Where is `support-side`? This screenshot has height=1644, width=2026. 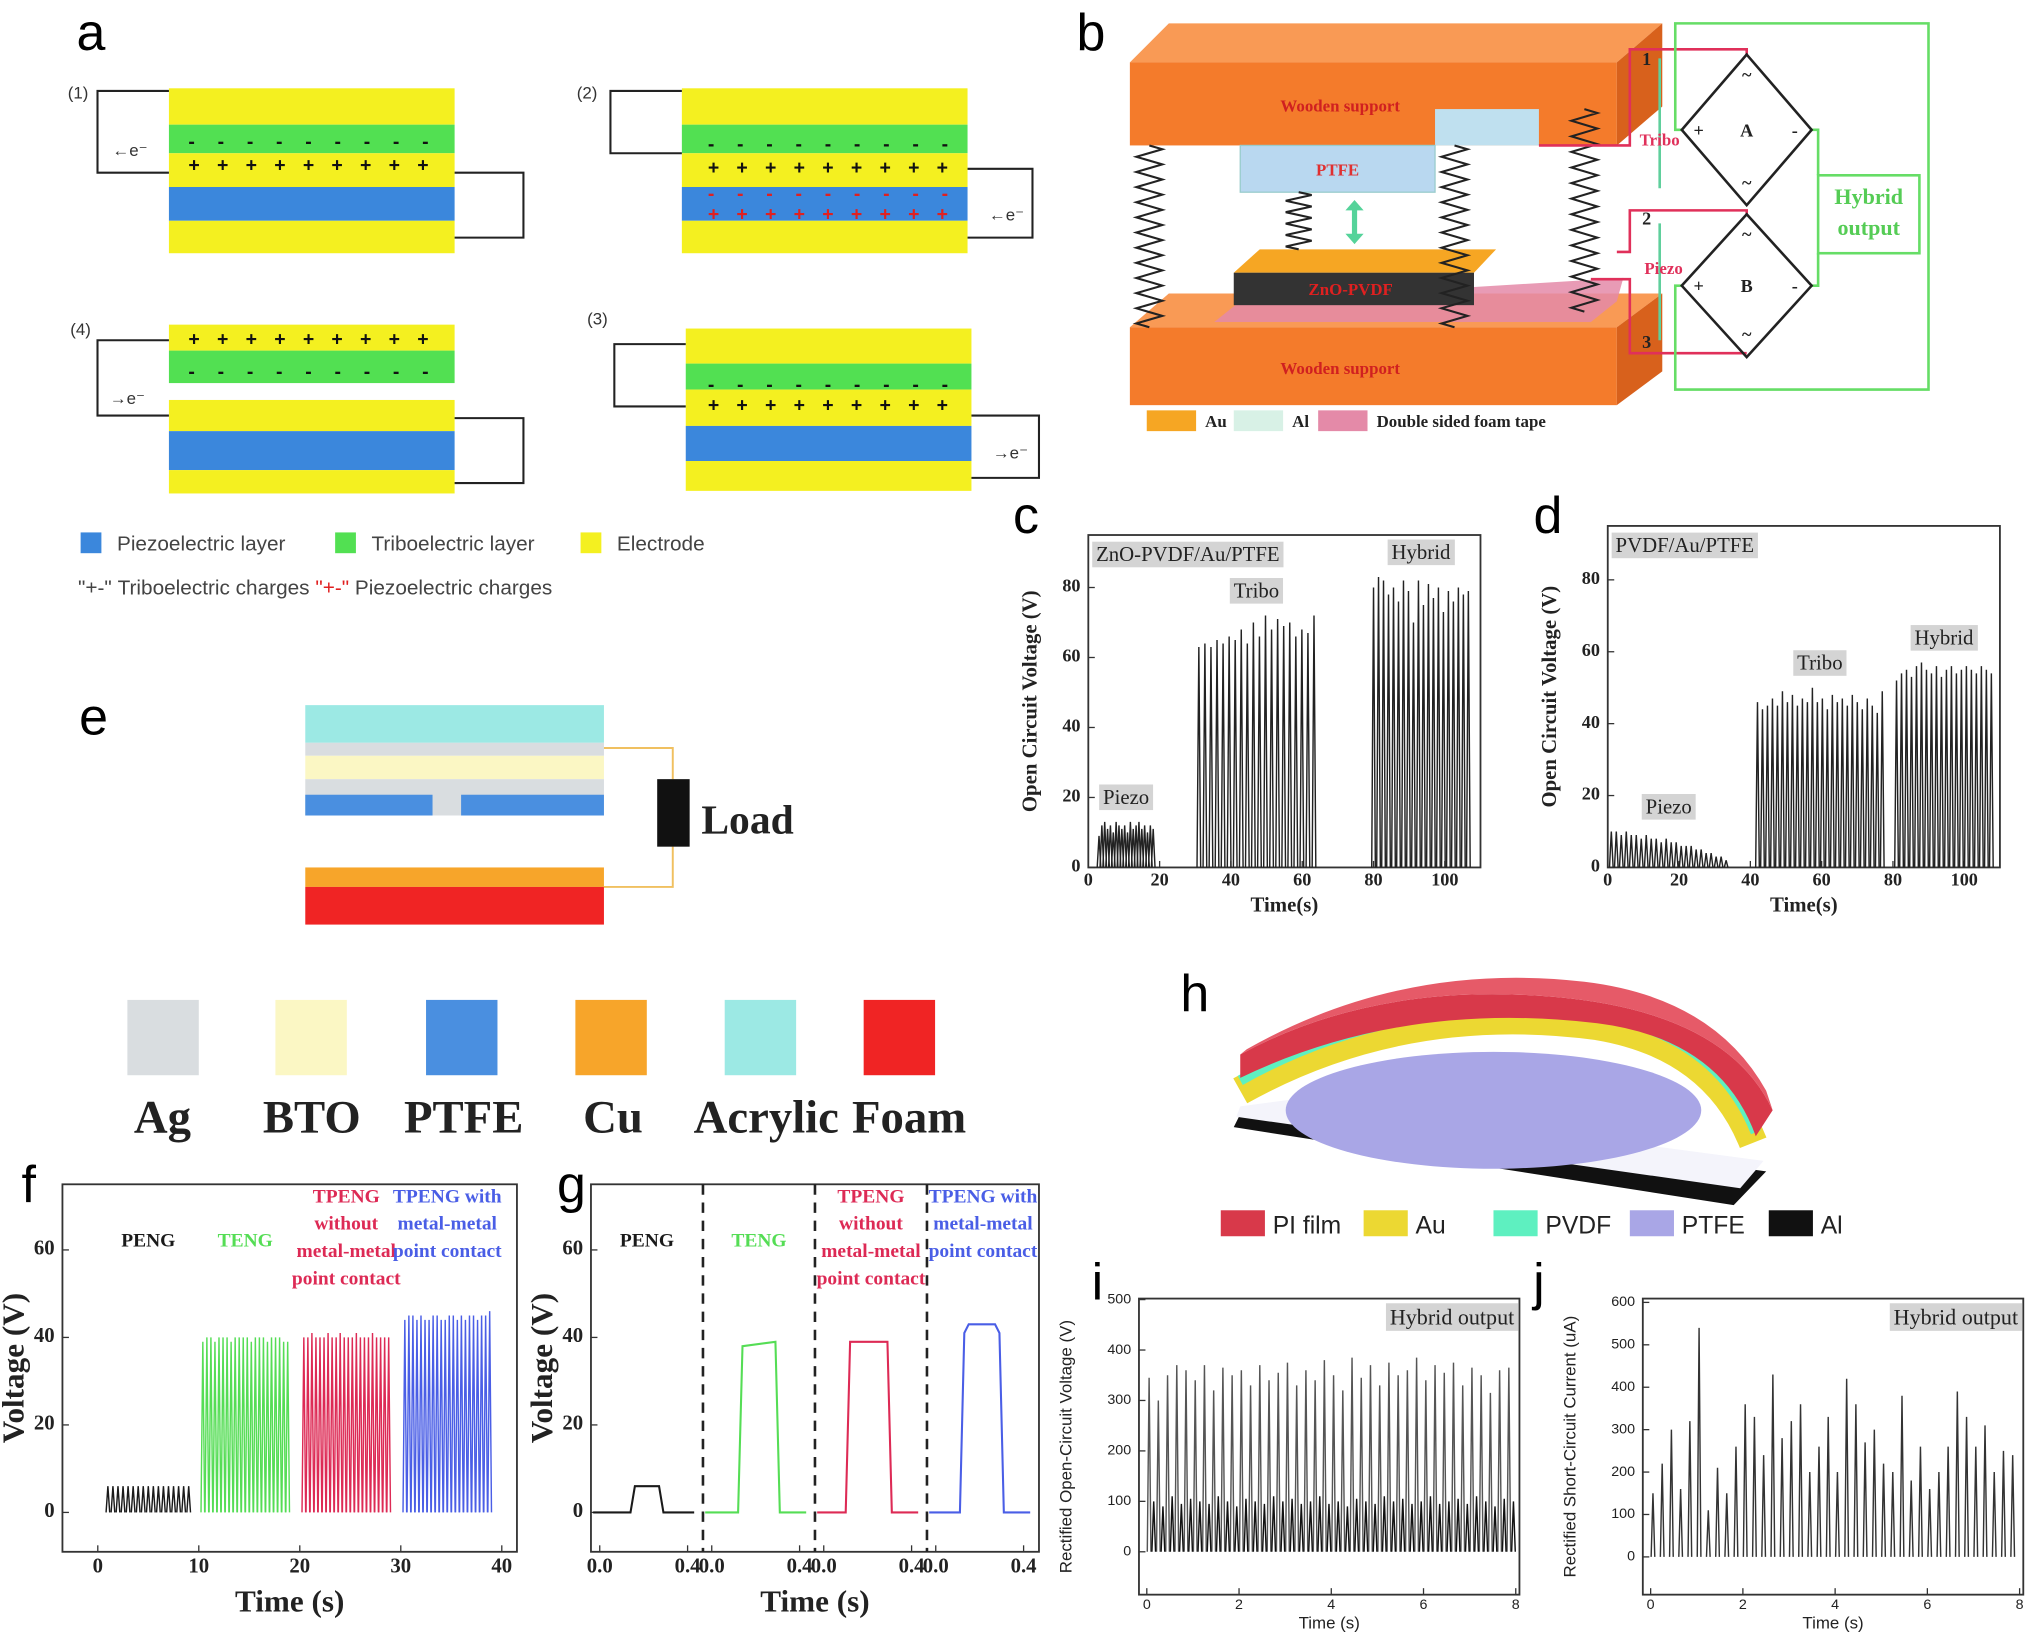
support-side is located at coordinates (1639, 84).